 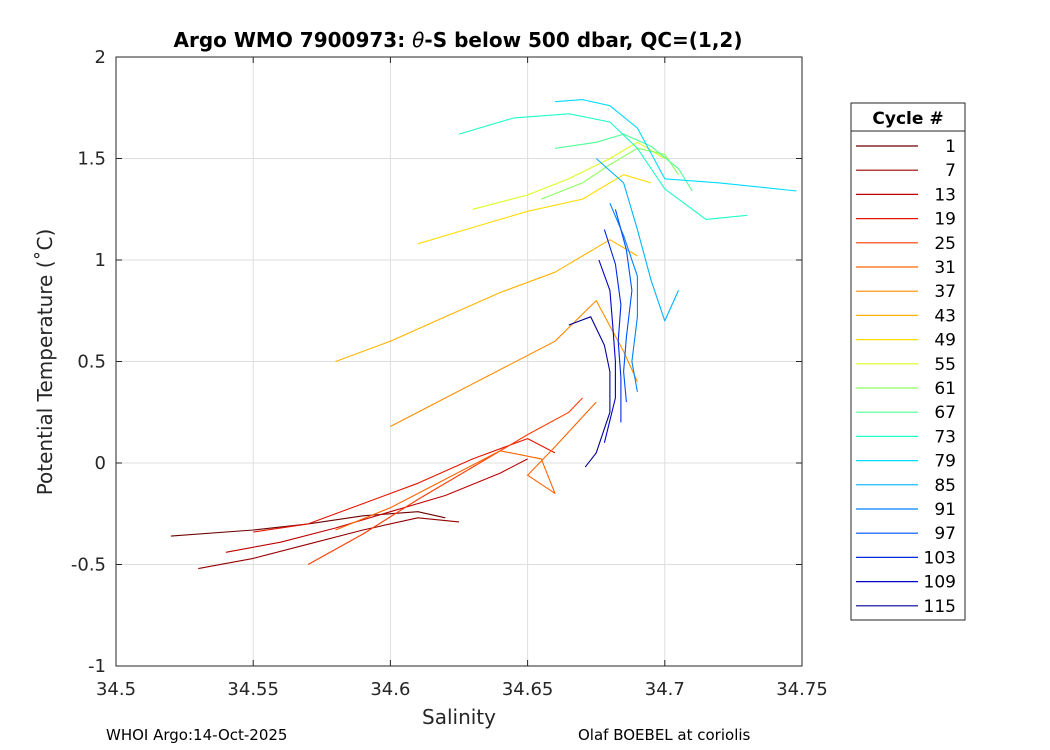 I want to click on legend-label-73: 73, so click(x=945, y=437).